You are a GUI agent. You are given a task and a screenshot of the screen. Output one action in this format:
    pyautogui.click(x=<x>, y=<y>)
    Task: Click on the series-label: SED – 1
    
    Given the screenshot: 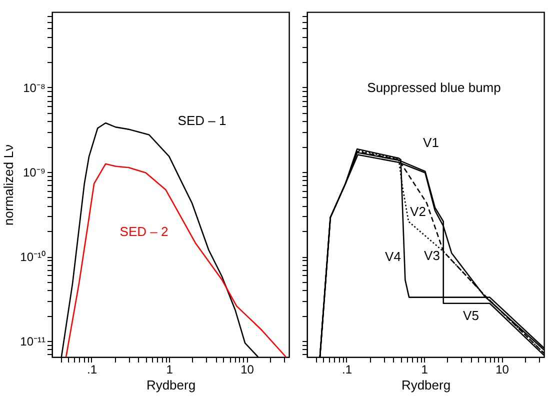 What is the action you would take?
    pyautogui.click(x=202, y=120)
    